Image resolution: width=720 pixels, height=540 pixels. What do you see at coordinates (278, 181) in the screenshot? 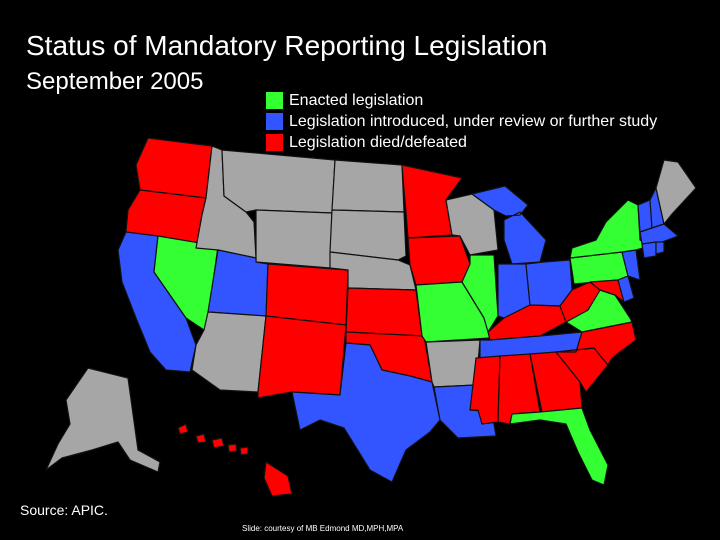
I see `state-montana` at bounding box center [278, 181].